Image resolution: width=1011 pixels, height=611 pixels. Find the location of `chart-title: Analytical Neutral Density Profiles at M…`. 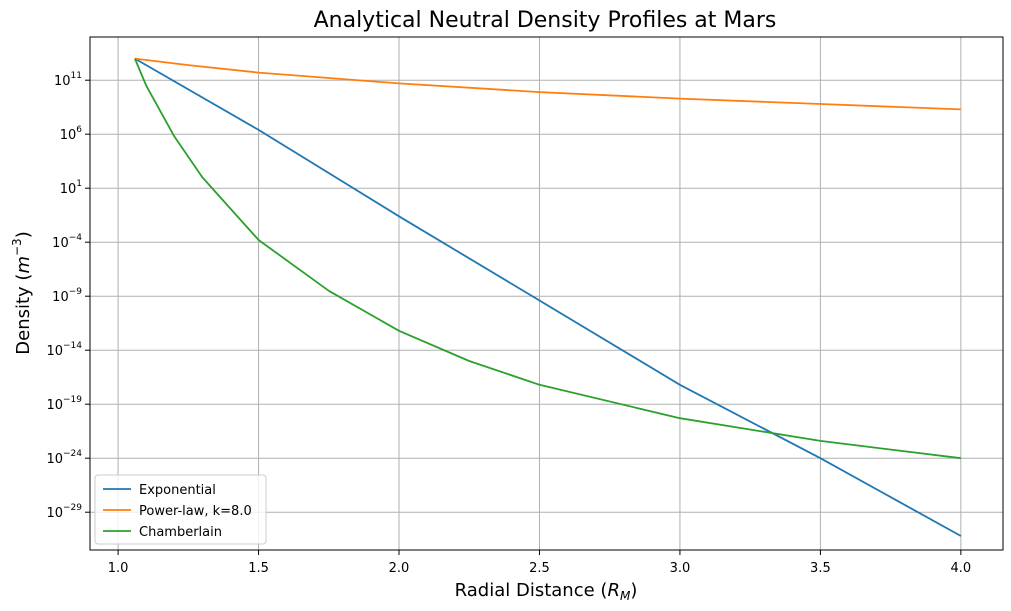

chart-title: Analytical Neutral Density Profiles at M… is located at coordinates (545, 20).